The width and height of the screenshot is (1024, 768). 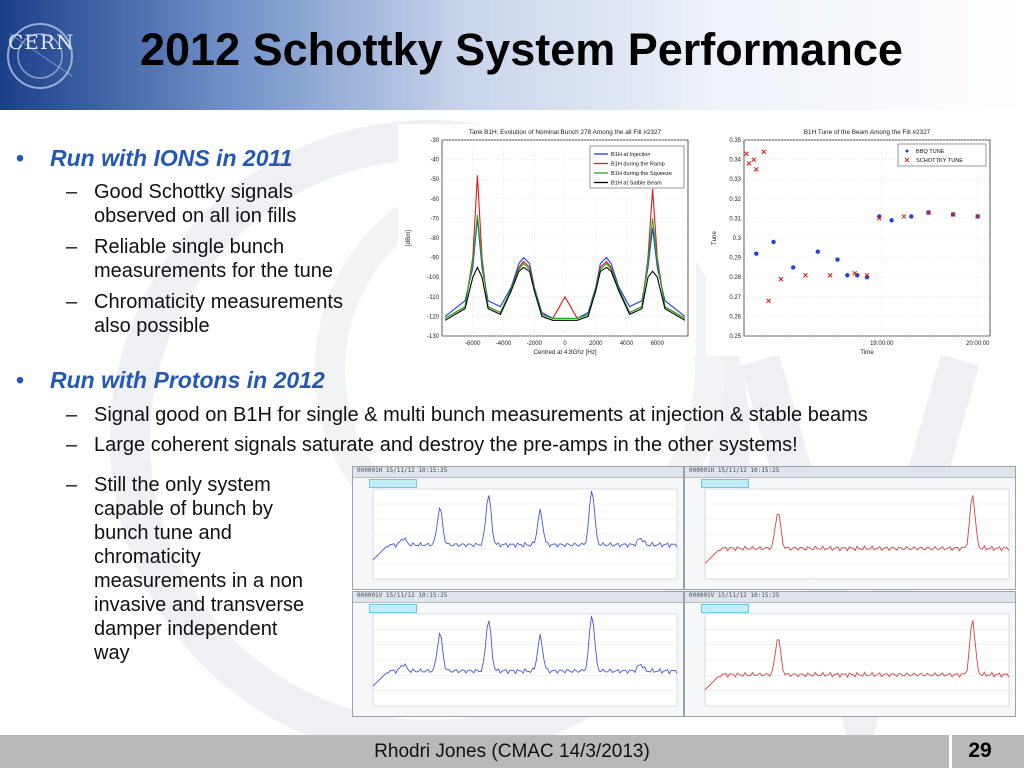 What do you see at coordinates (218, 302) in the screenshot?
I see `sub-line: Chromaticity measurements` at bounding box center [218, 302].